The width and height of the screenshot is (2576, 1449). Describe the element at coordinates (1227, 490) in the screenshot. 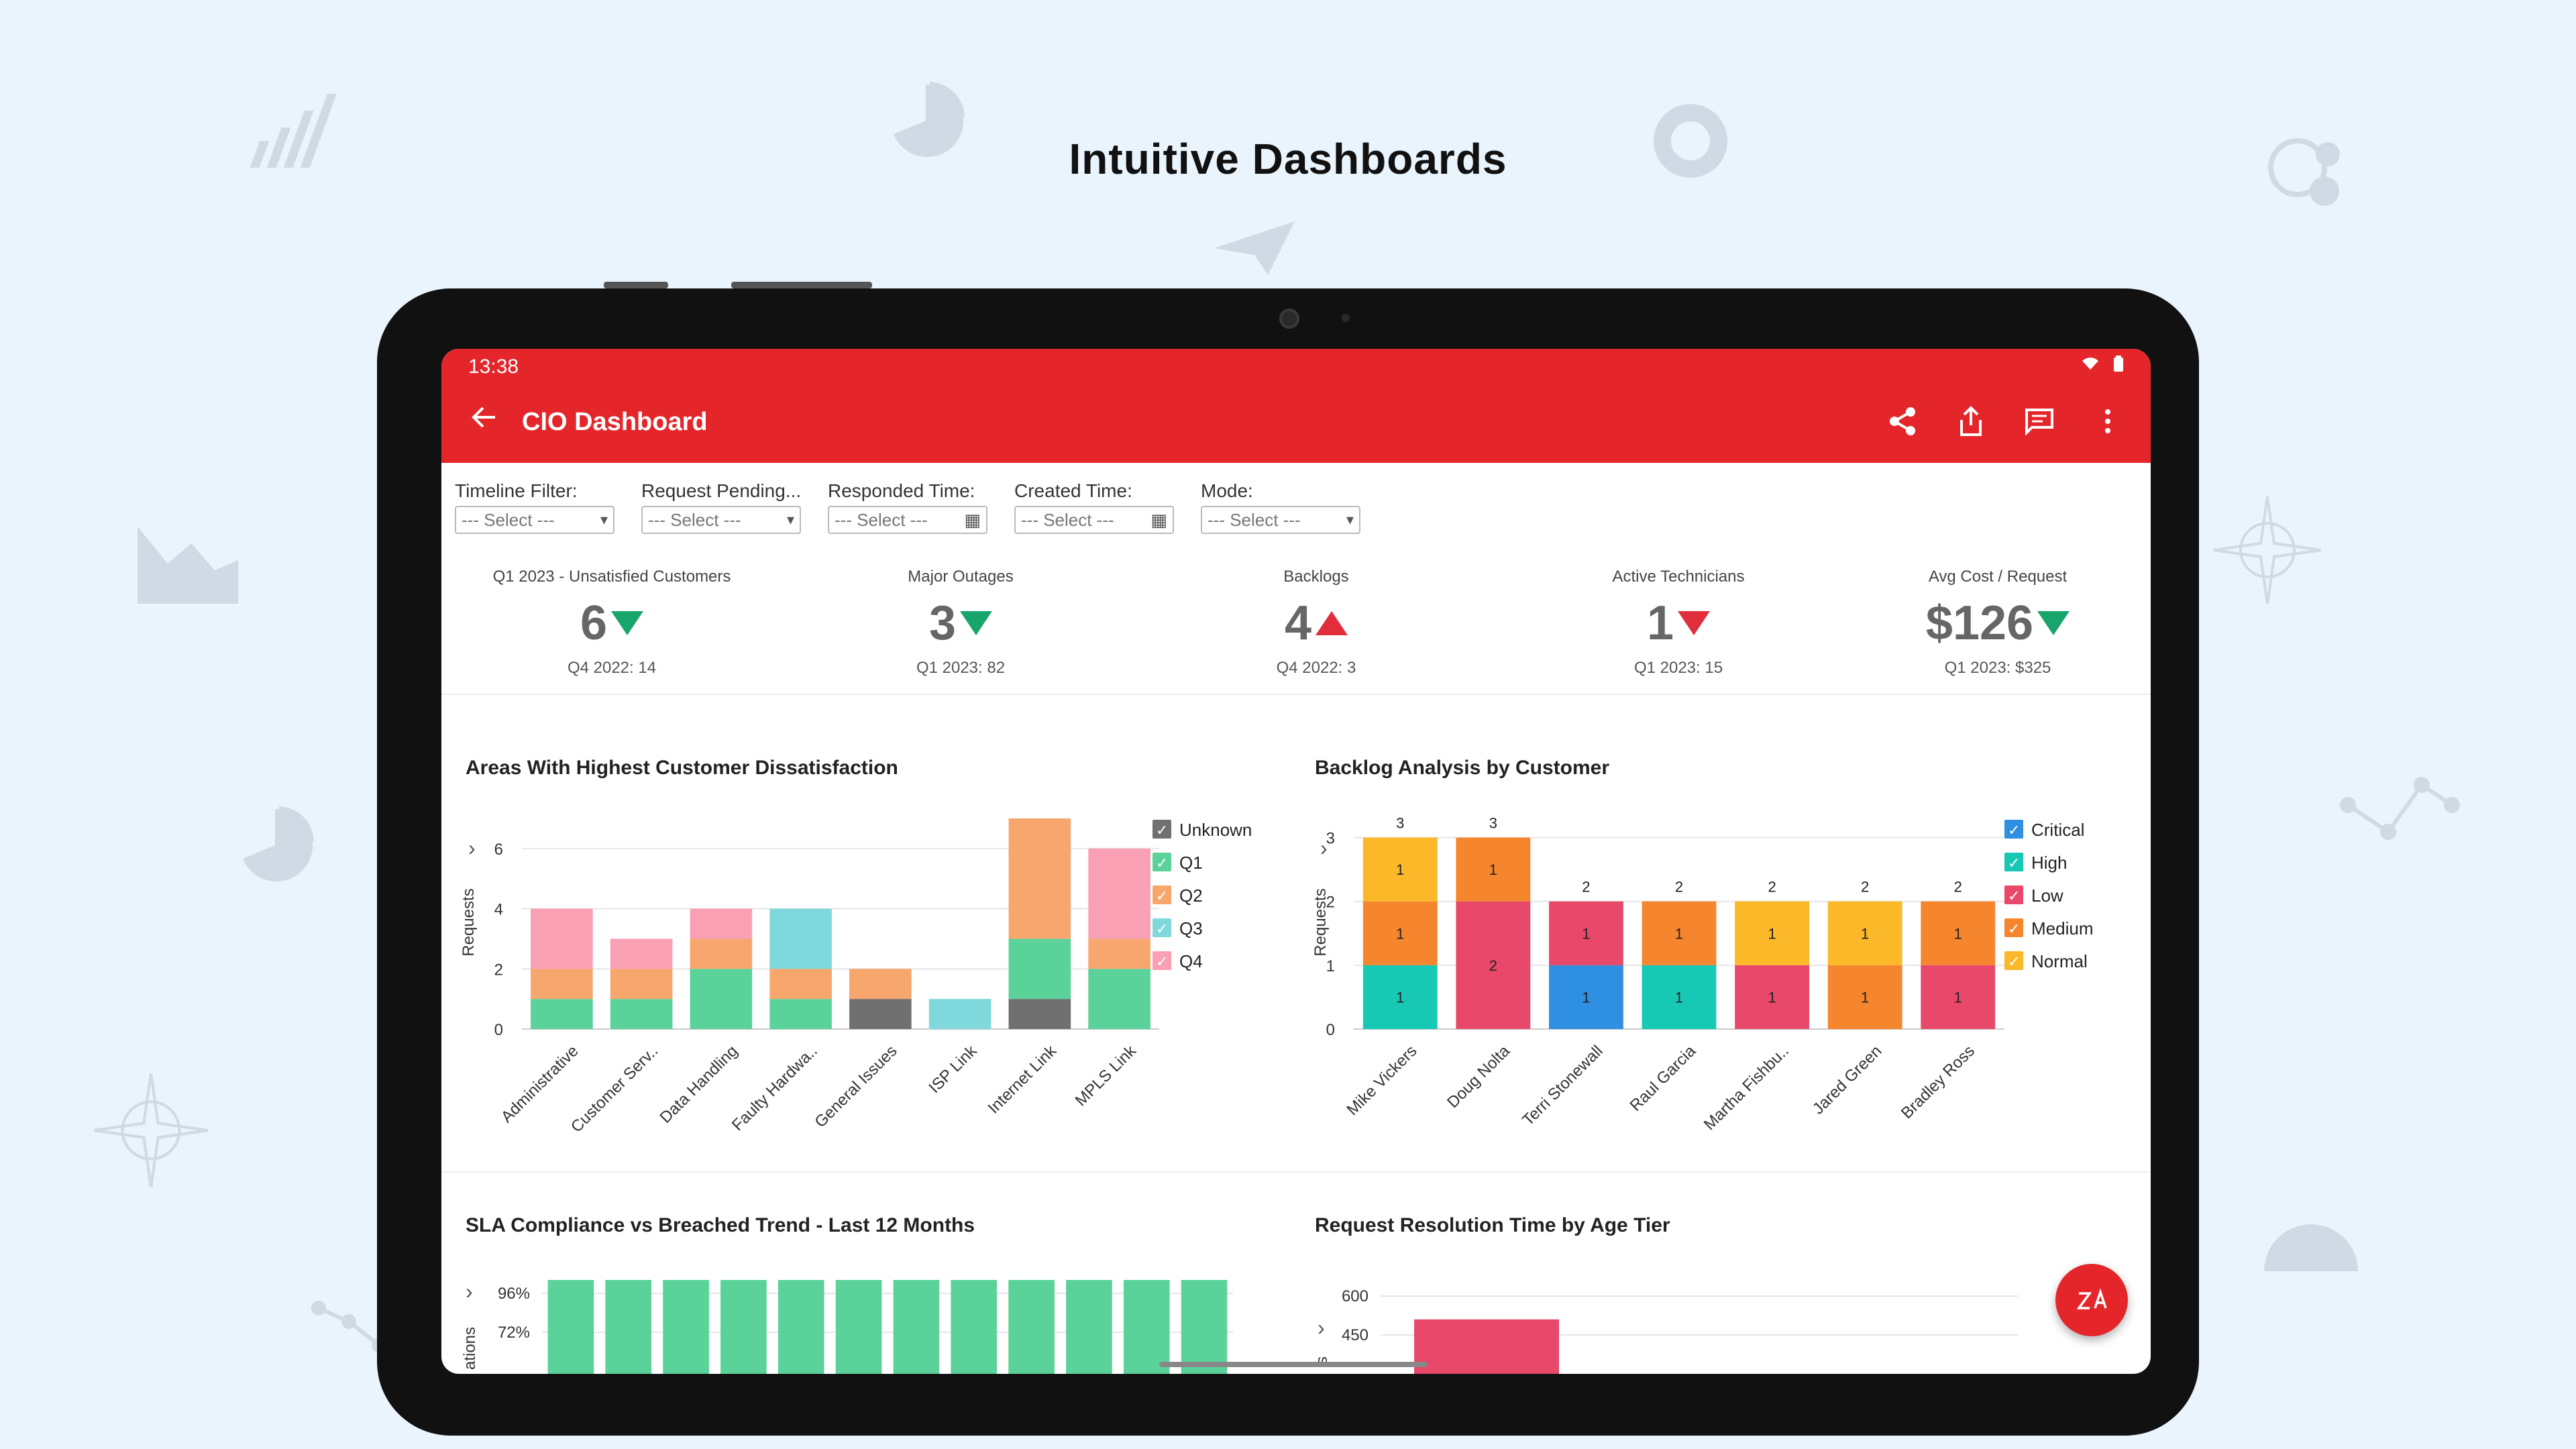

I see `filter-label: Mode:` at that location.